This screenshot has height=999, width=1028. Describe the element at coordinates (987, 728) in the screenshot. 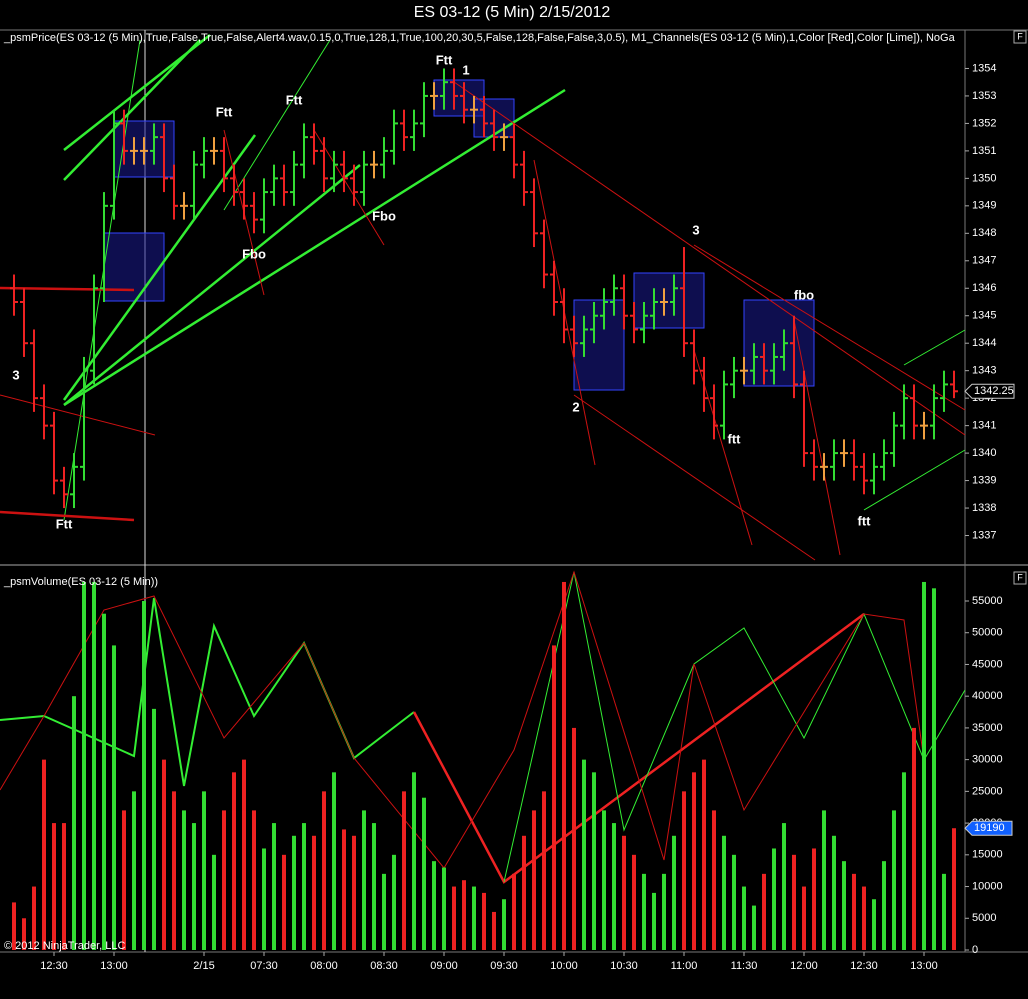

I see `y-tick-label: 35000` at that location.